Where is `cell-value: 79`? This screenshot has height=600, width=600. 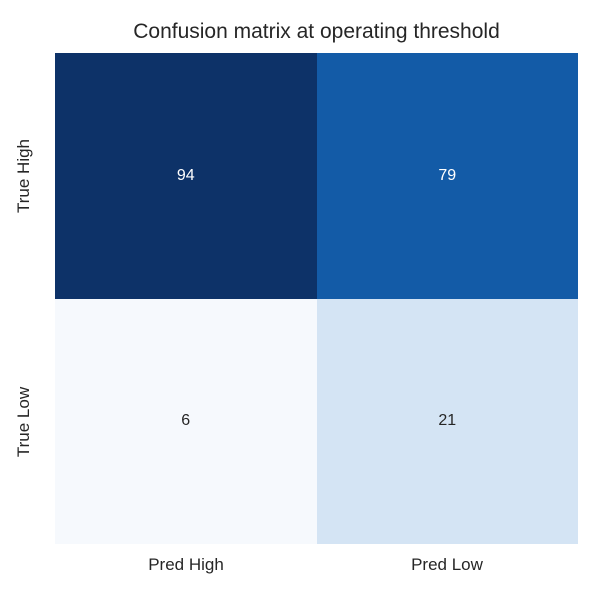
cell-value: 79 is located at coordinates (447, 175).